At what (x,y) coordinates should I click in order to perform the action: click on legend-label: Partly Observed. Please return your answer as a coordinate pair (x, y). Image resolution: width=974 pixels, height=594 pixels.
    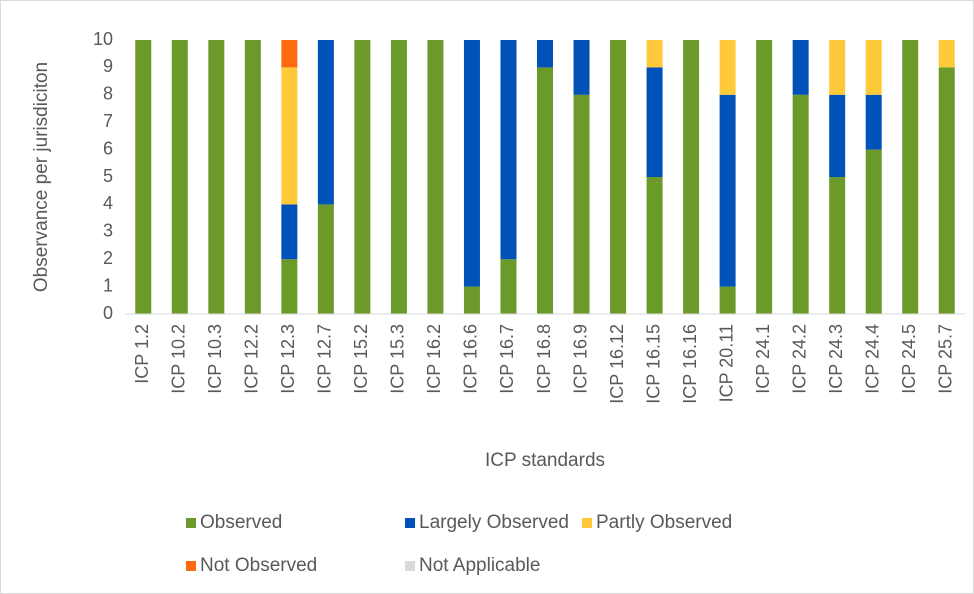
    Looking at the image, I should click on (664, 522).